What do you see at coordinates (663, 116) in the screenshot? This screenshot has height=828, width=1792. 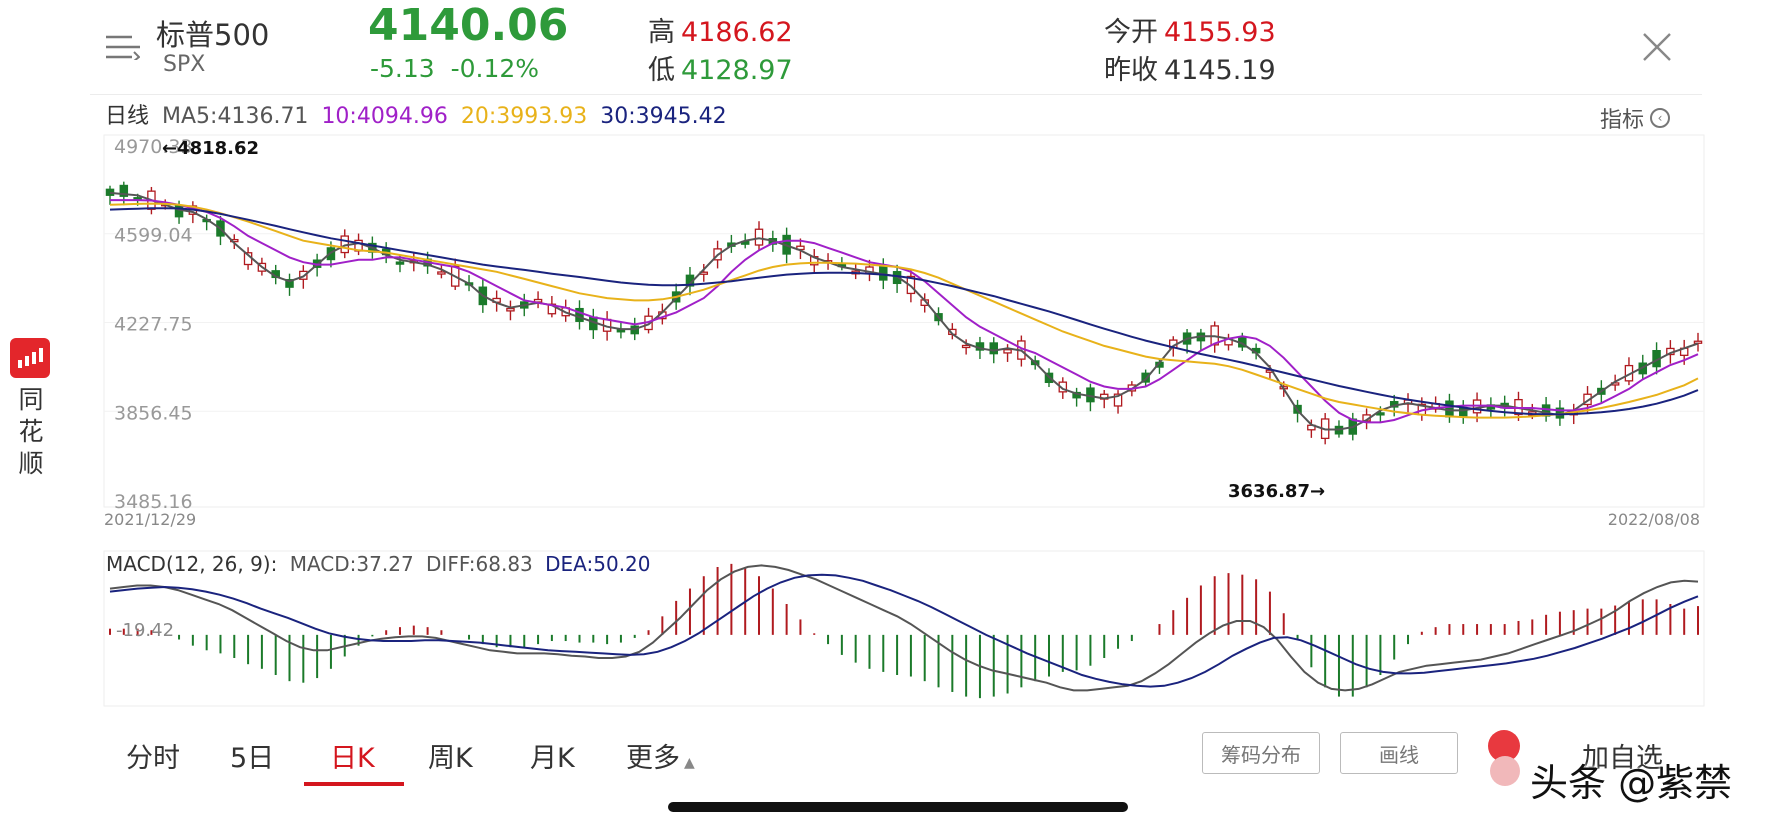 I see `ma30-value: 30:3945.42` at bounding box center [663, 116].